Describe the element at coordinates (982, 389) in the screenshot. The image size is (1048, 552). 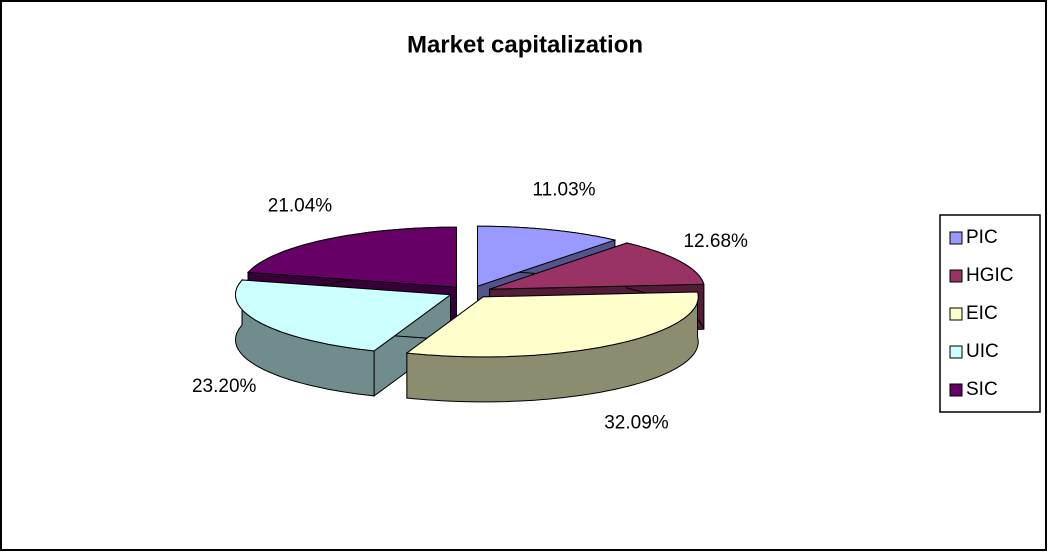
I see `legend-label: SIC` at that location.